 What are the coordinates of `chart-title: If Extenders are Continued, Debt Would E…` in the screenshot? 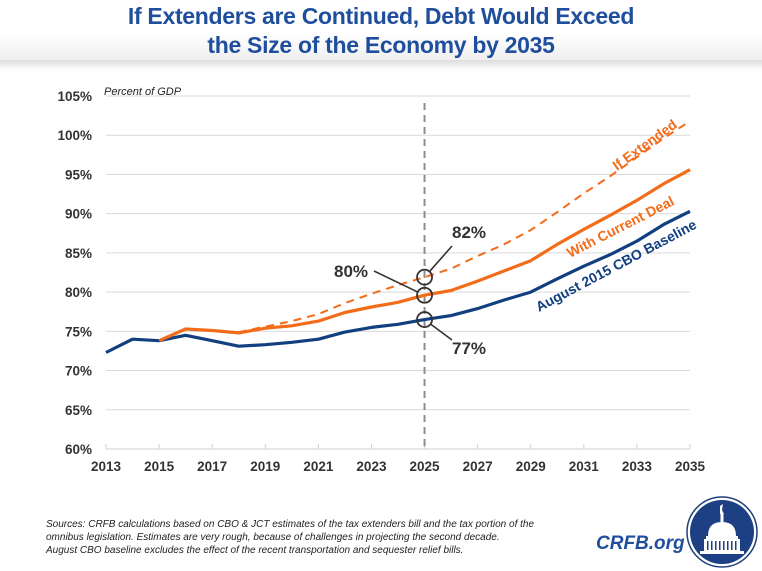 It's located at (381, 31).